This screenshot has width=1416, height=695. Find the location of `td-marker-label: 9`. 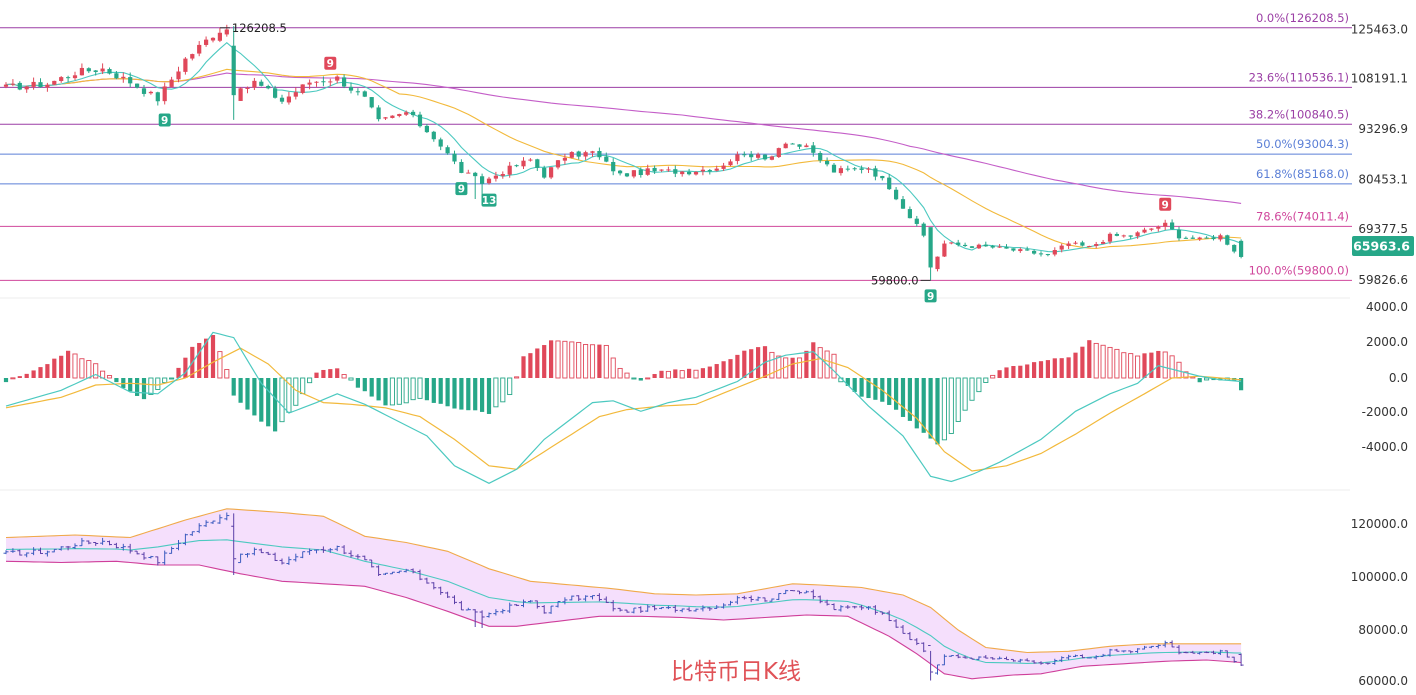

td-marker-label: 9 is located at coordinates (164, 121).